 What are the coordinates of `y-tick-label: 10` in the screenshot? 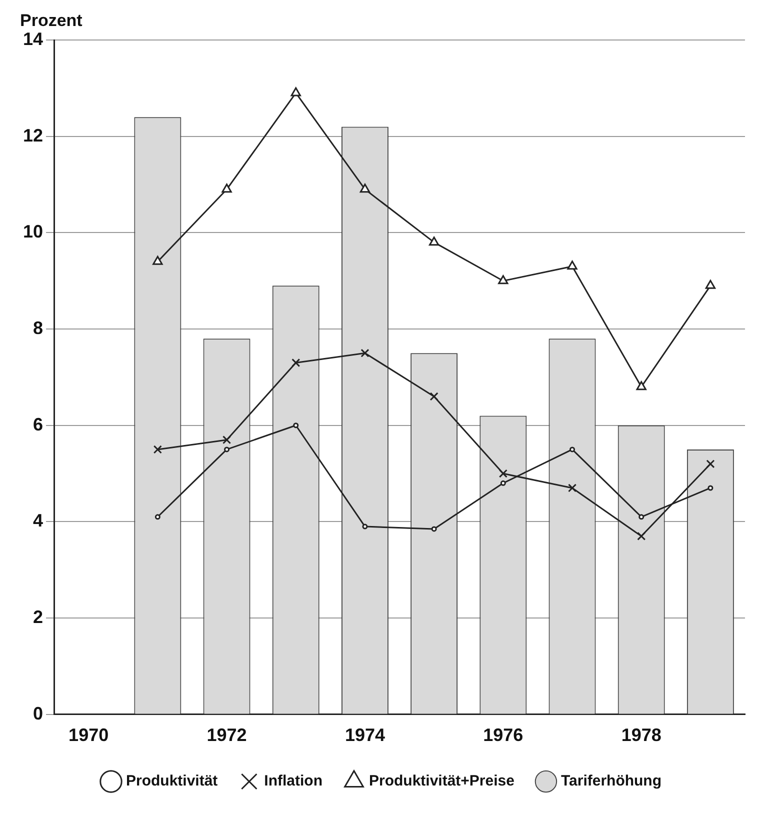 It's located at (33, 232).